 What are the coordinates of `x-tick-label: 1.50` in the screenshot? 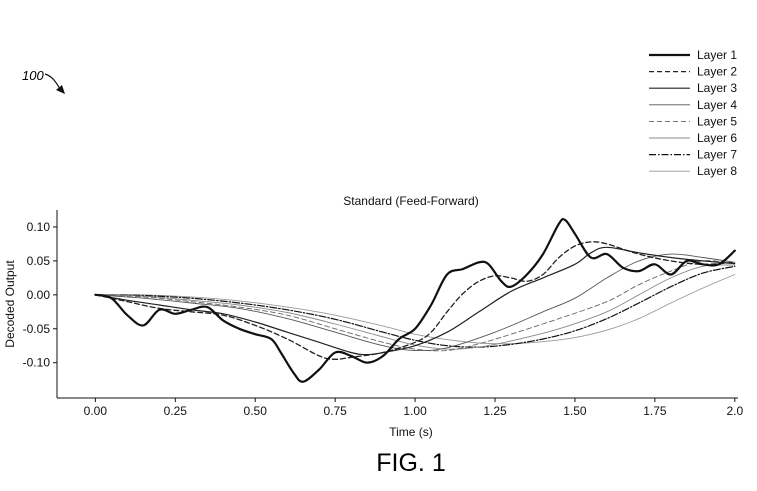 It's located at (575, 411).